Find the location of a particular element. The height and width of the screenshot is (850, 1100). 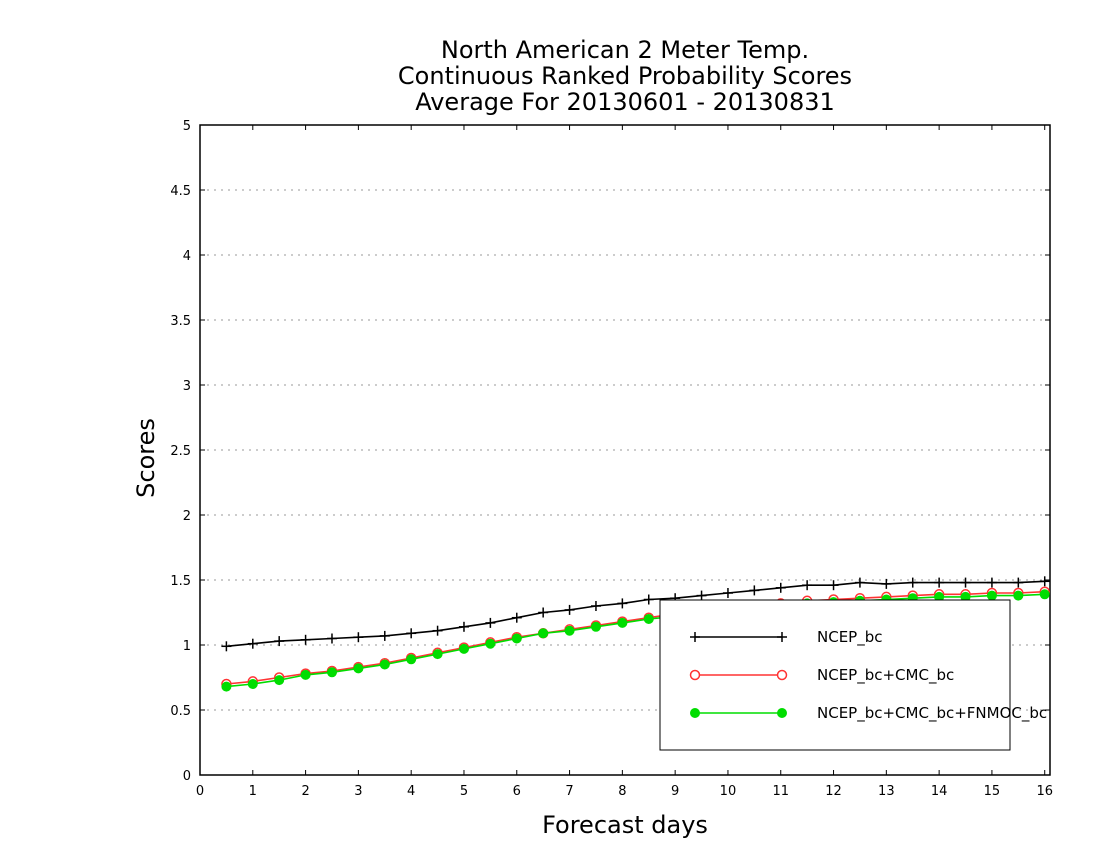

x-tick-label-13: 13 is located at coordinates (886, 791).